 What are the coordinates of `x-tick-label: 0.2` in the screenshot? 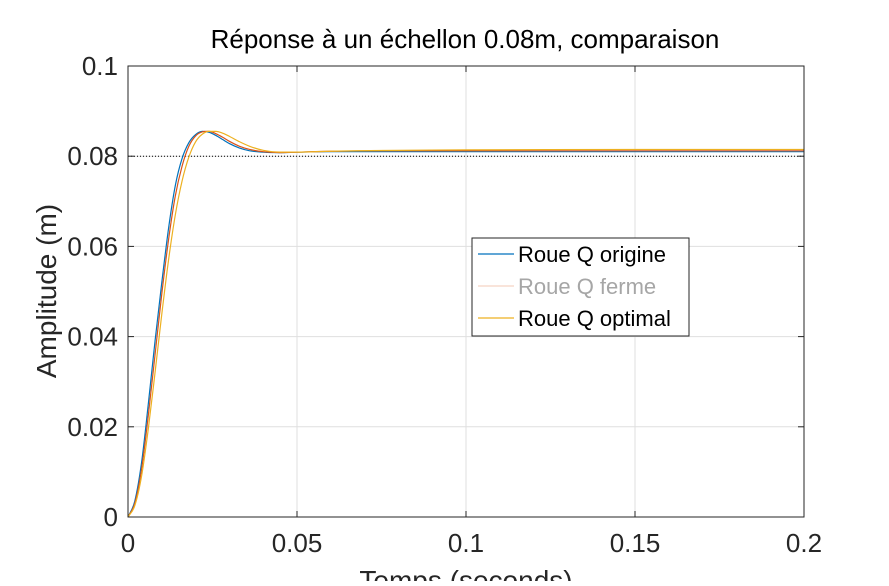 It's located at (804, 543).